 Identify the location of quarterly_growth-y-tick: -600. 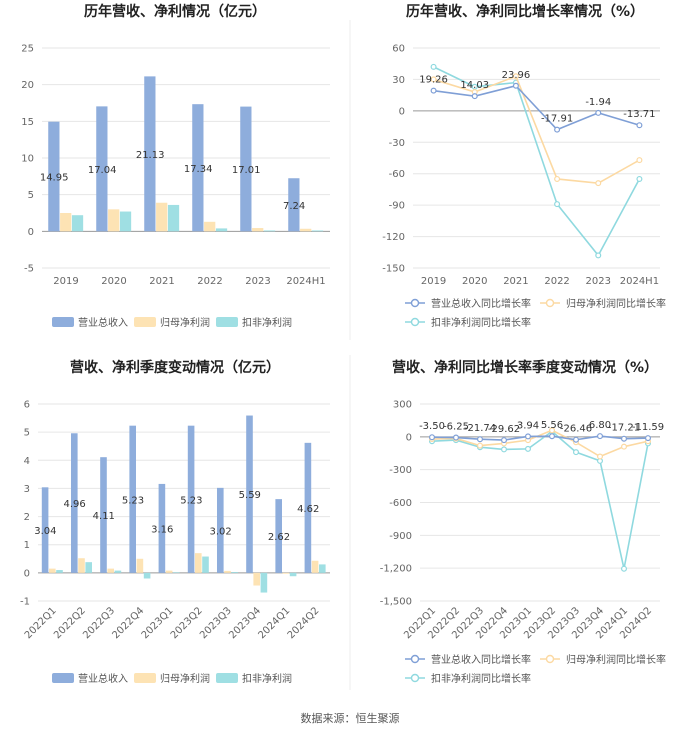
(400, 503).